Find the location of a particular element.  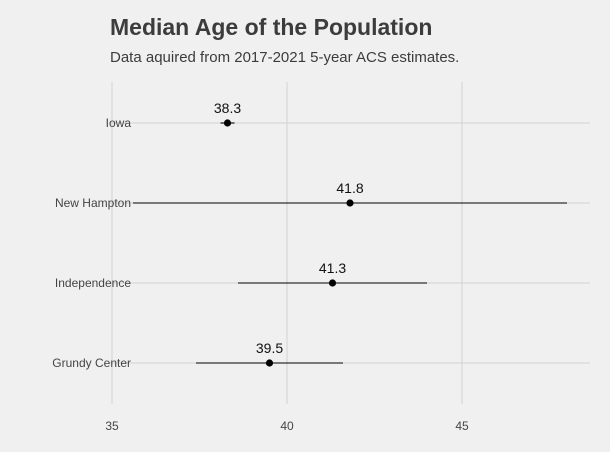

data-label: 41.8 is located at coordinates (349, 188).